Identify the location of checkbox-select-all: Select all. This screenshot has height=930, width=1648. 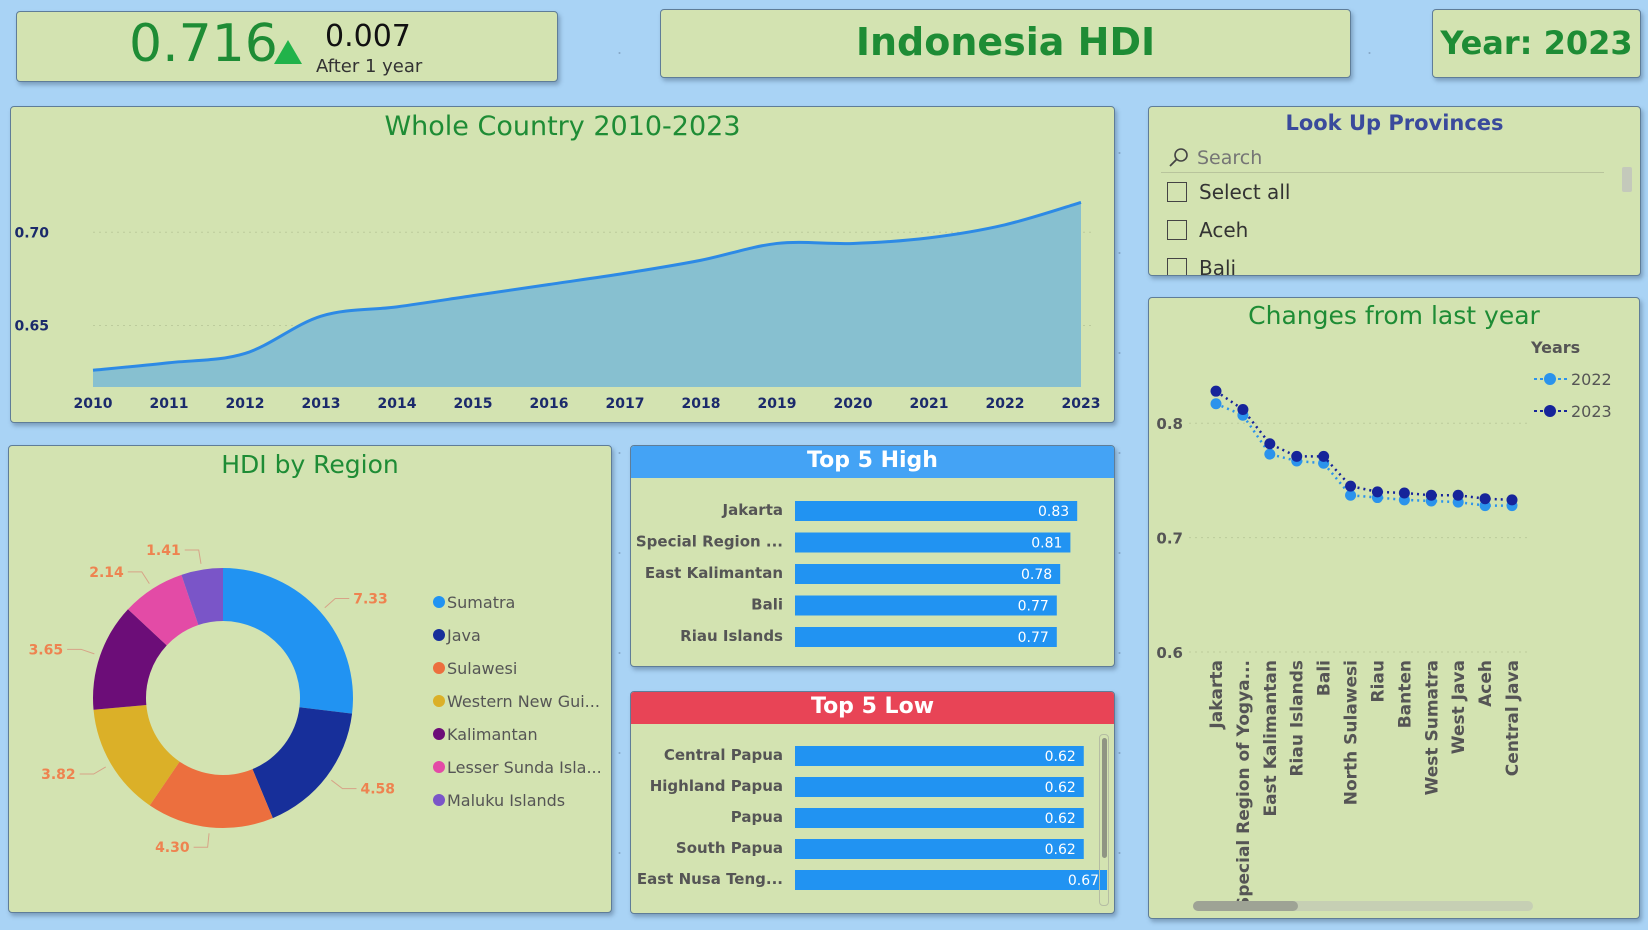
(1384, 192).